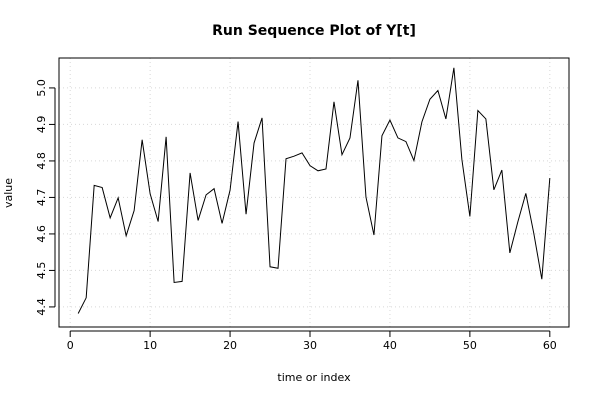  I want to click on x-tick-label: 40, so click(390, 345).